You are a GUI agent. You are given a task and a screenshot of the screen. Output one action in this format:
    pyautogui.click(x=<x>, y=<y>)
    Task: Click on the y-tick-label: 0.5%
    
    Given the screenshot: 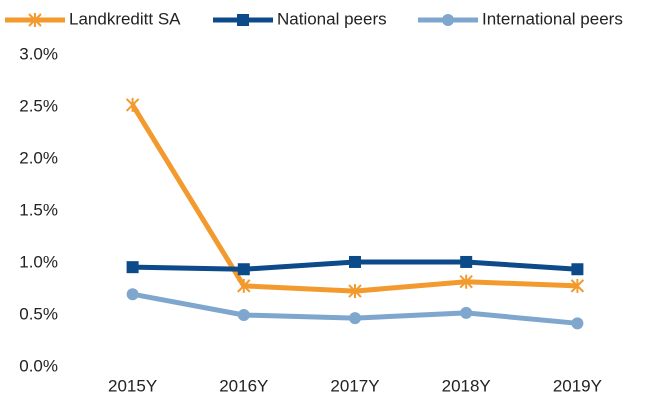 What is the action you would take?
    pyautogui.click(x=38, y=313)
    